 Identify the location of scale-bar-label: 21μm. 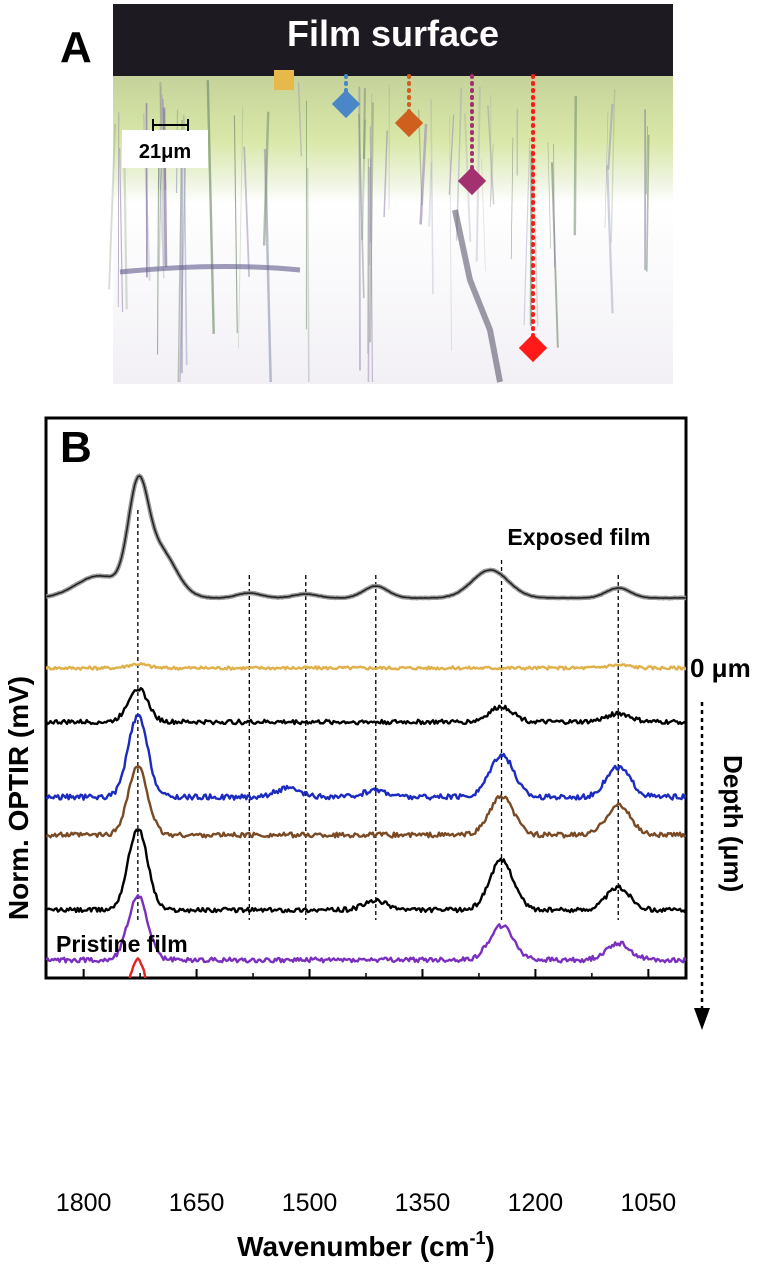
(165, 152).